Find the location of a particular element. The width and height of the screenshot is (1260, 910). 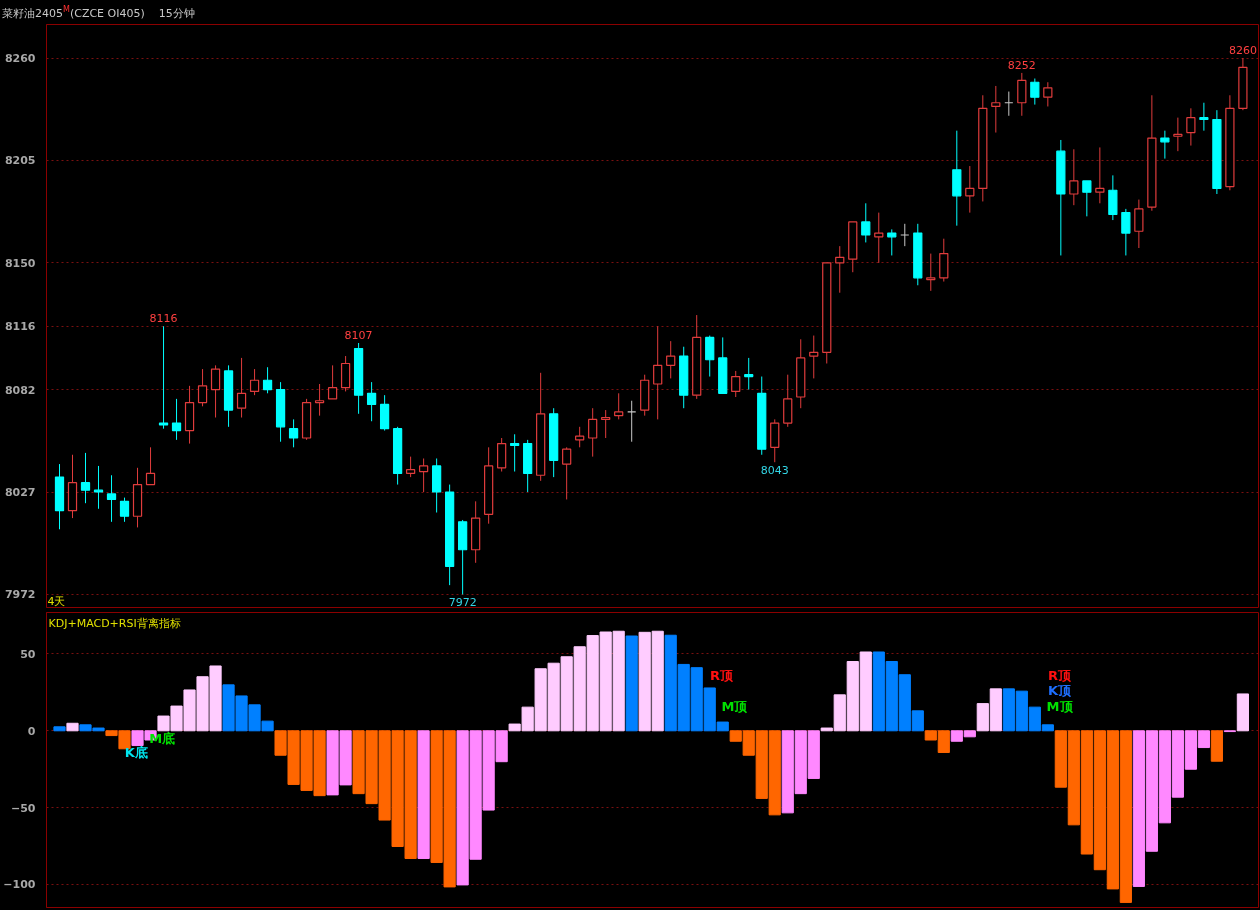

y-tick-label: 8260 is located at coordinates (20, 59).